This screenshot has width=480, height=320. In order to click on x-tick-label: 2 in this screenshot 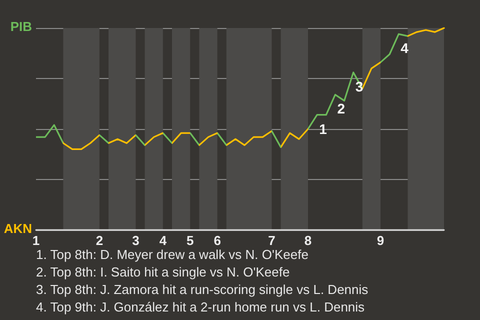, I will do `click(100, 240)`.